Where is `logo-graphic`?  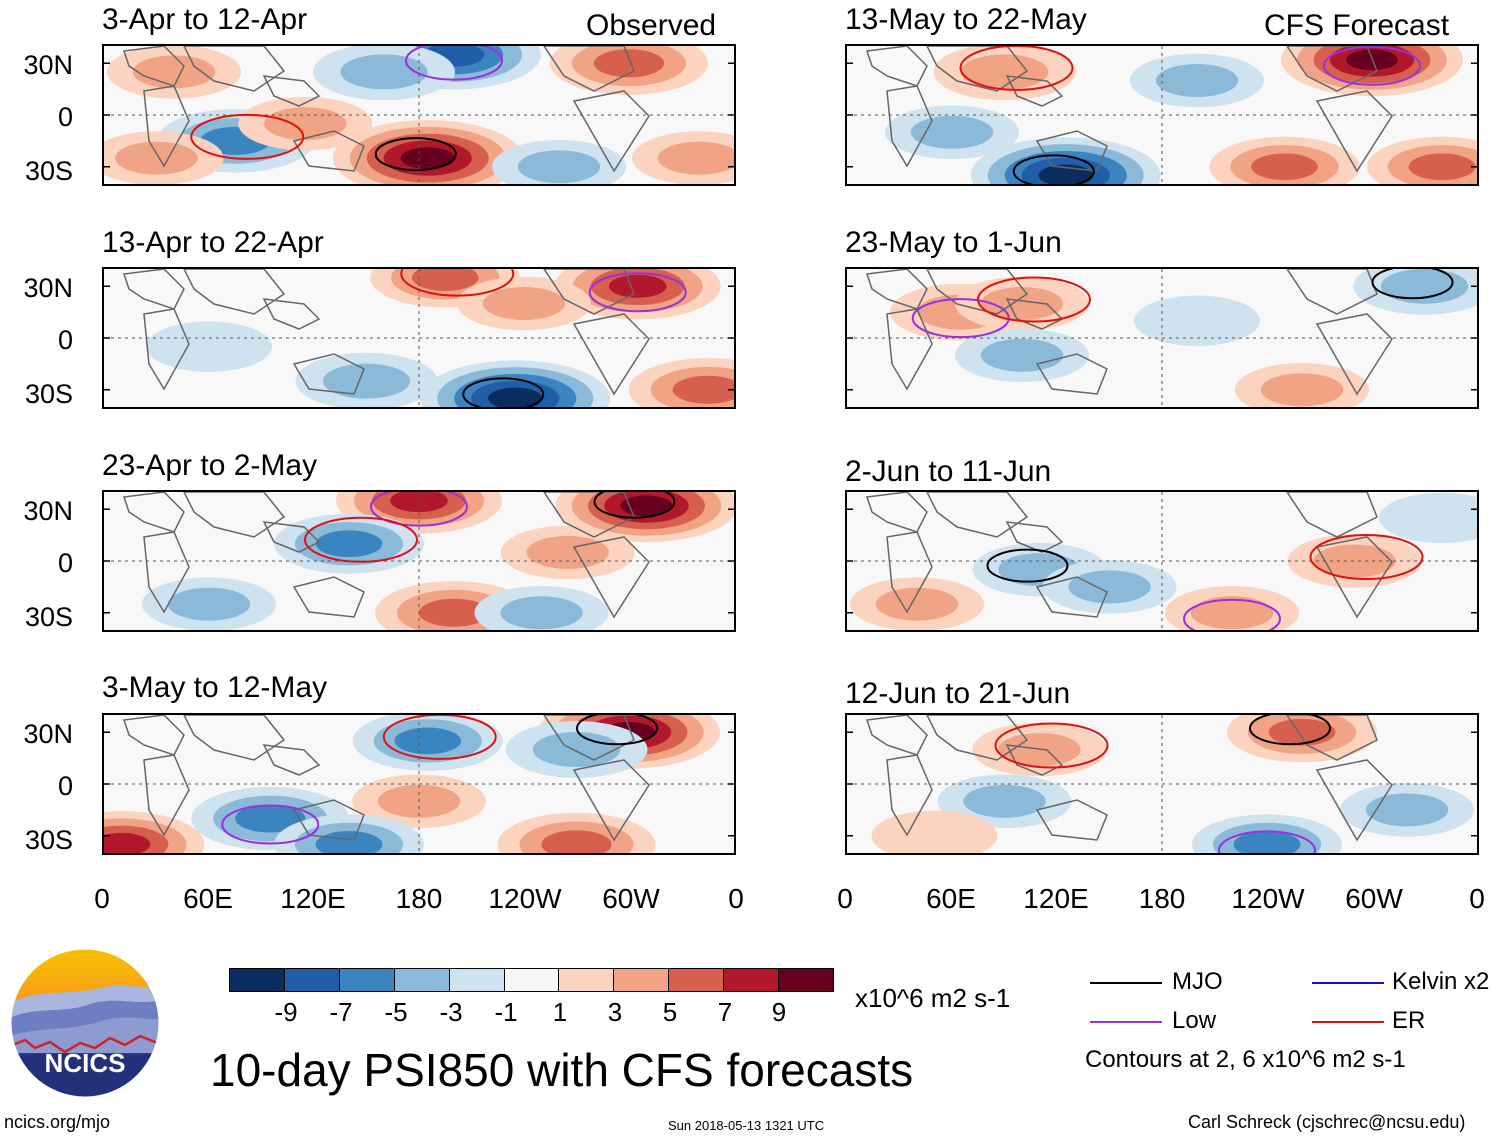 logo-graphic is located at coordinates (85, 1023).